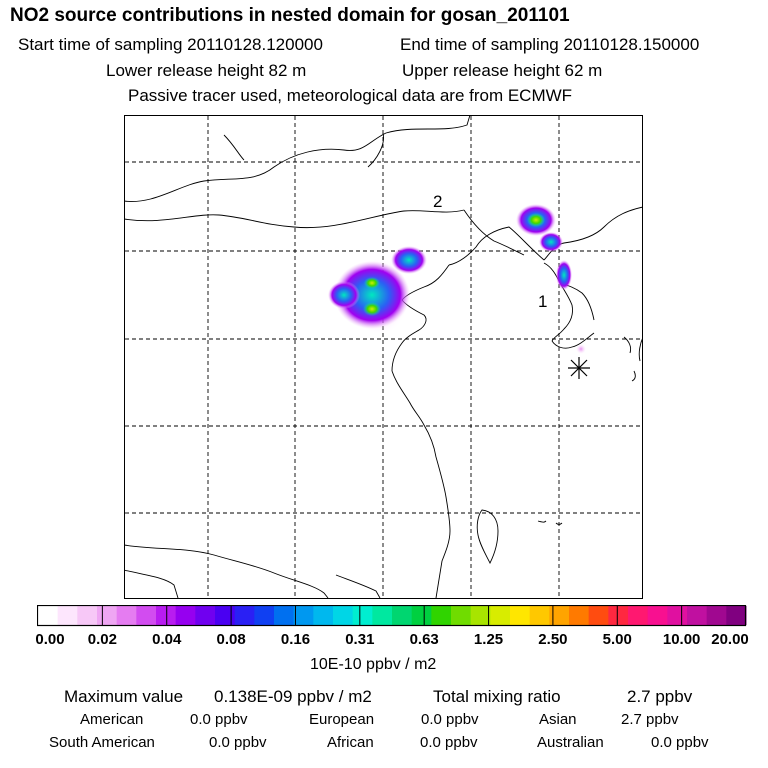  Describe the element at coordinates (680, 742) in the screenshot. I see `region-value-australian: 0.0 ppbv` at that location.